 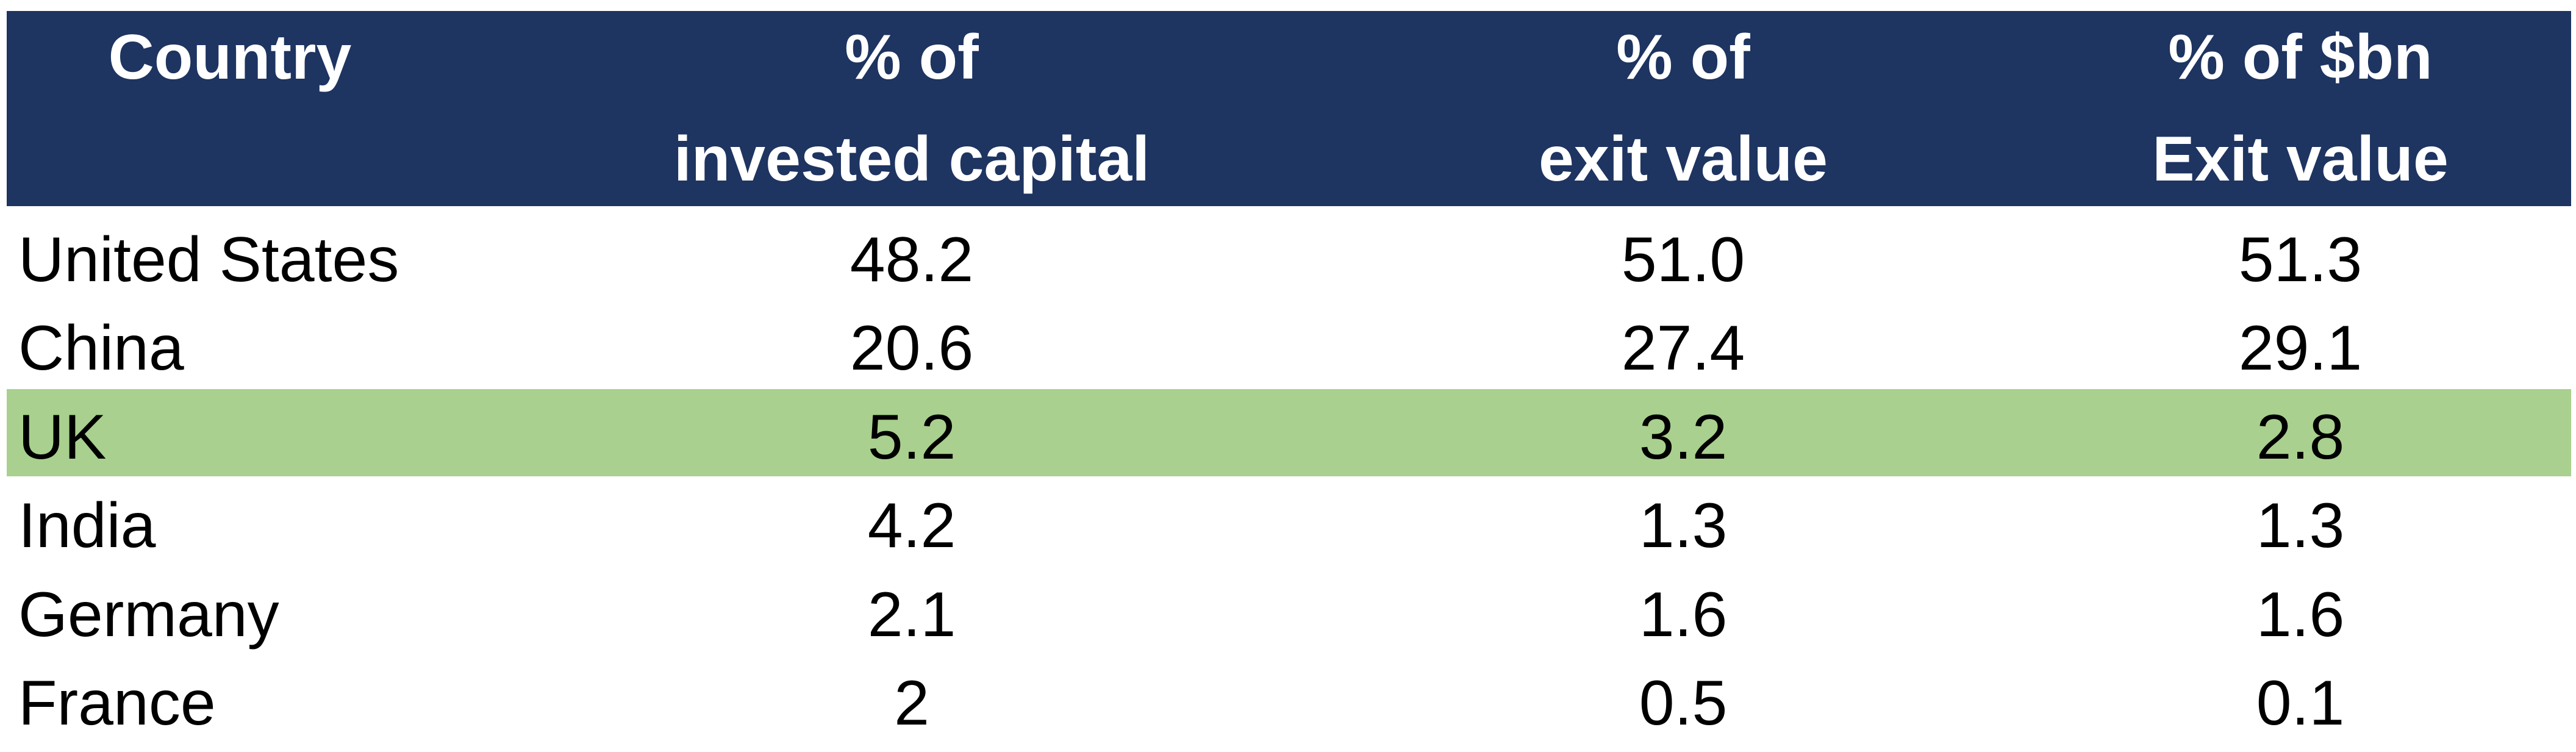 I want to click on country-cell: Germany, so click(x=148, y=614).